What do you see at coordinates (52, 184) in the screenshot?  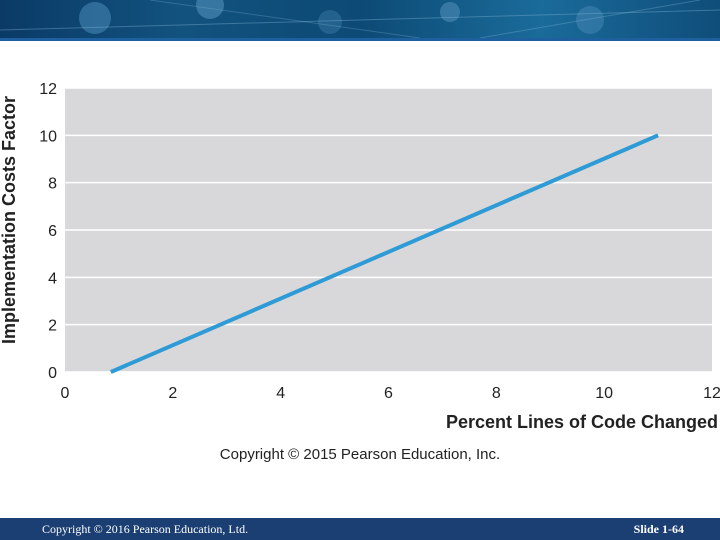 I see `y-tick-label: 8` at bounding box center [52, 184].